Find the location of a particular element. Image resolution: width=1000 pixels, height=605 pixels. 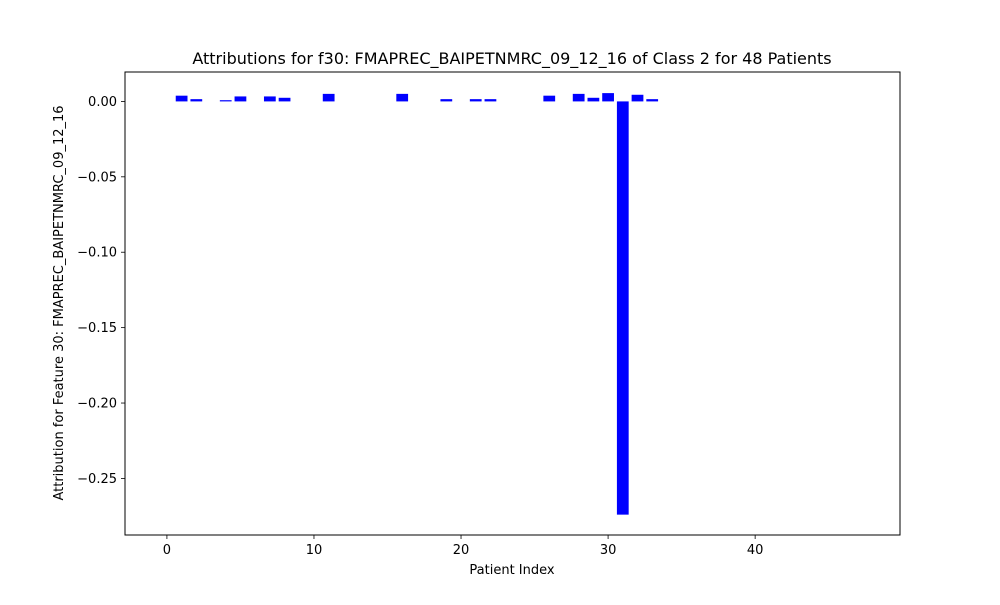

x-axis-ticks: 0 10 20 30 40 is located at coordinates (463, 546).